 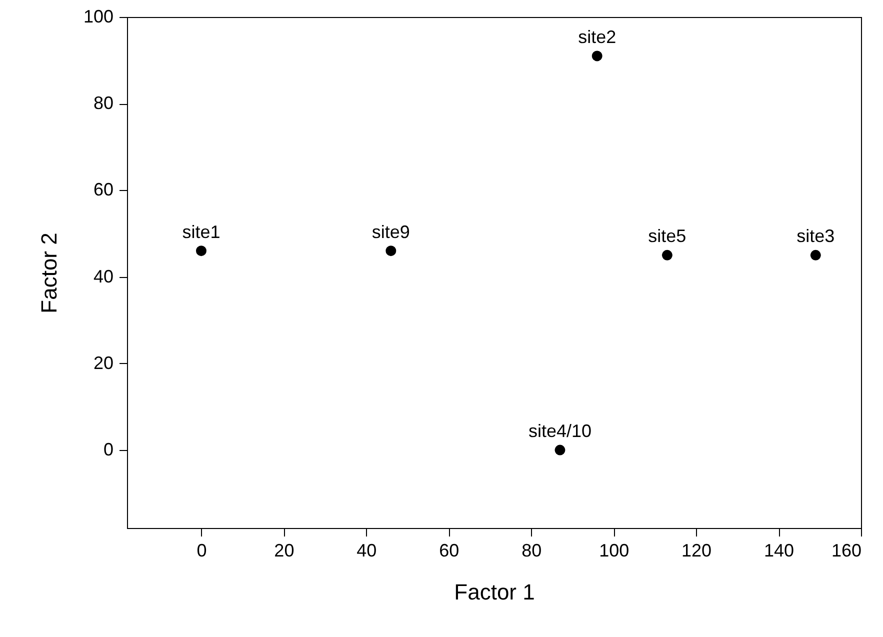 What do you see at coordinates (103, 362) in the screenshot?
I see `y-tick-label: 20` at bounding box center [103, 362].